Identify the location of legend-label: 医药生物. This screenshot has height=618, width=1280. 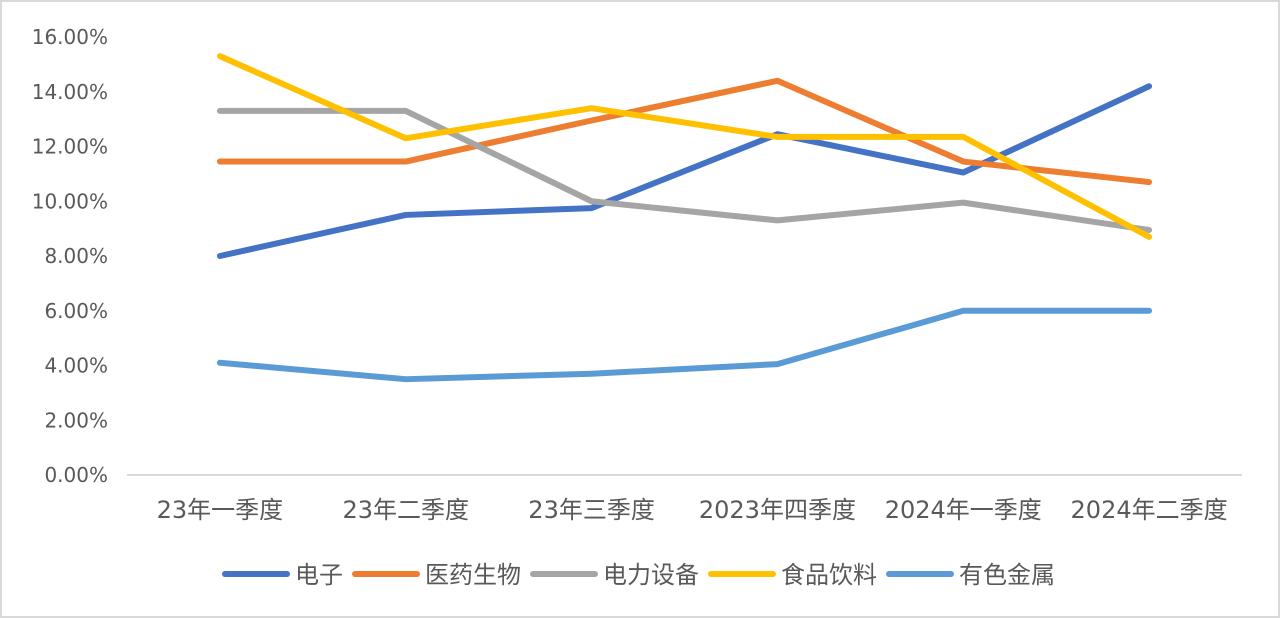
(473, 575).